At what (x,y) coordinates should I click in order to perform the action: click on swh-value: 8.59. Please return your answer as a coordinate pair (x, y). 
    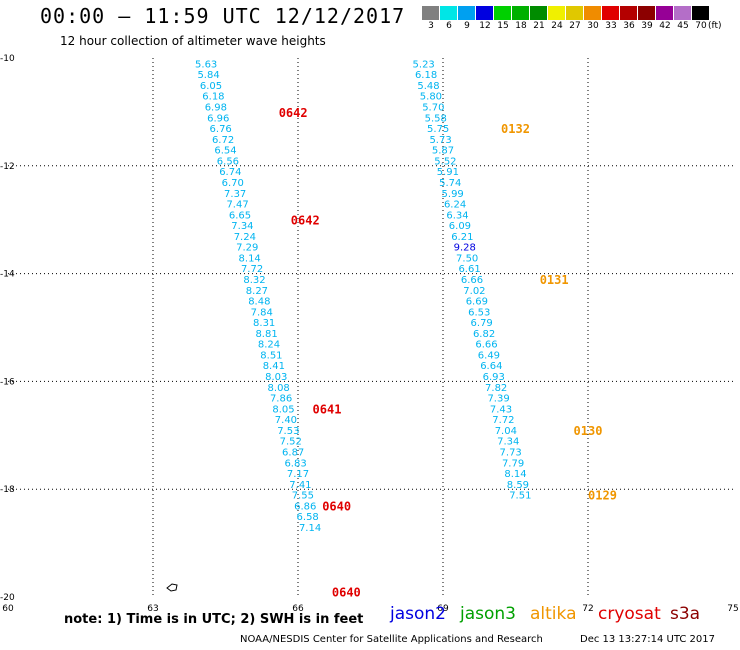
    Looking at the image, I should click on (518, 485).